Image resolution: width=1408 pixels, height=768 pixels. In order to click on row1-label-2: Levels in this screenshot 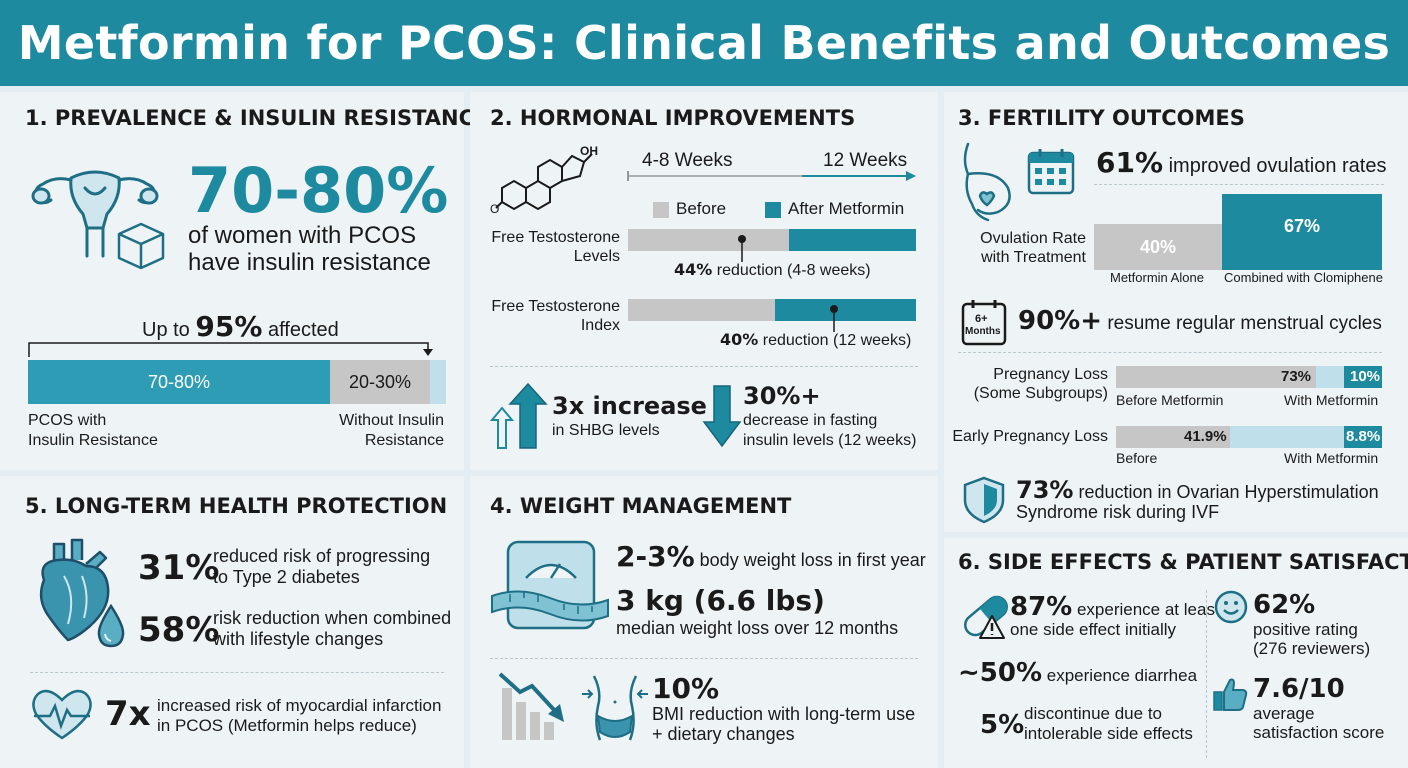, I will do `click(596, 256)`.